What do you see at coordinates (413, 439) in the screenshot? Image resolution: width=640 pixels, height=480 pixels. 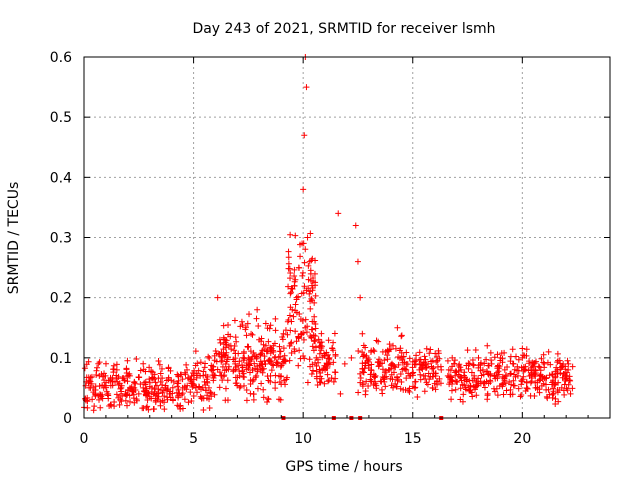 I see `x-tick-label: 15` at bounding box center [413, 439].